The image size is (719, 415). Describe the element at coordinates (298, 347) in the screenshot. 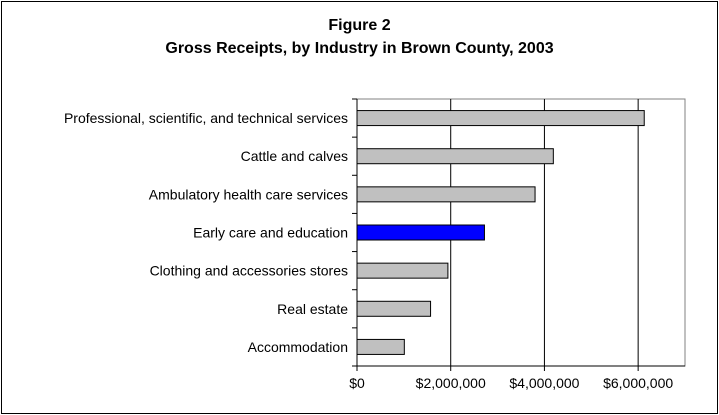

I see `category-label-6: Accommodation` at that location.